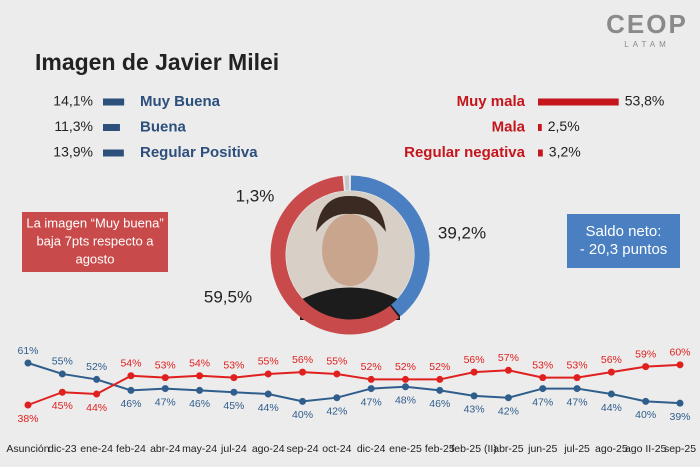 Image resolution: width=700 pixels, height=467 pixels. I want to click on x-tick-label: dic-23, so click(62, 449).